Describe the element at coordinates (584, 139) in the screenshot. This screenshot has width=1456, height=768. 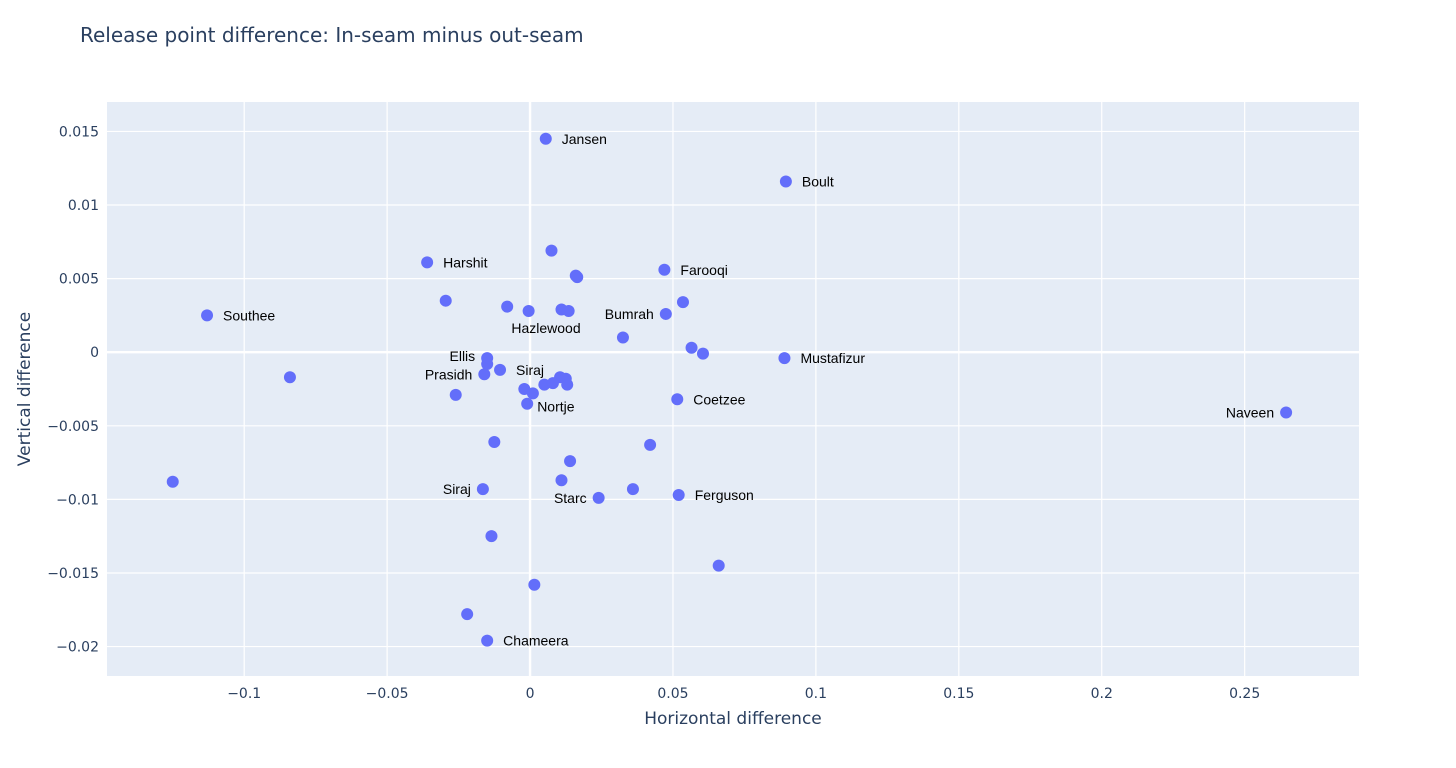
I see `point-label: Jansen` at that location.